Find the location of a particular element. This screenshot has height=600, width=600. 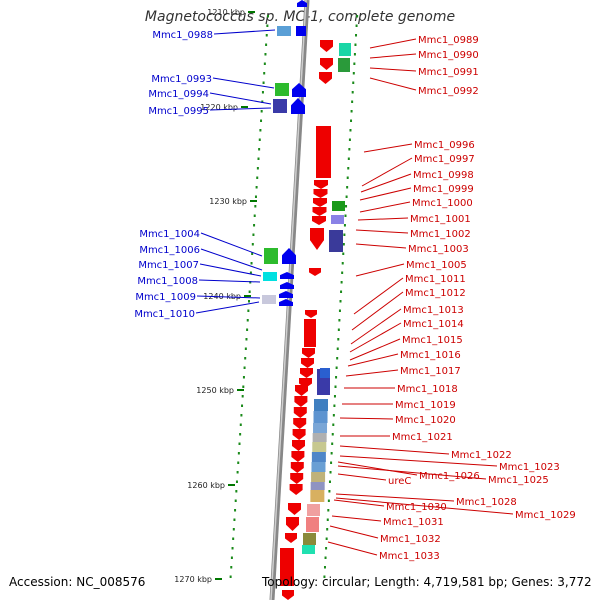

scale-label: 1230 kbp is located at coordinates (228, 201).